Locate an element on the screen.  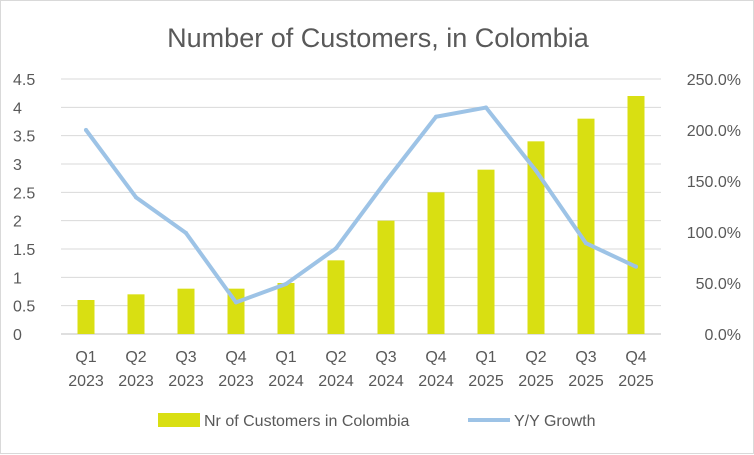
left-axis-tick-label: 2 is located at coordinates (17, 222).